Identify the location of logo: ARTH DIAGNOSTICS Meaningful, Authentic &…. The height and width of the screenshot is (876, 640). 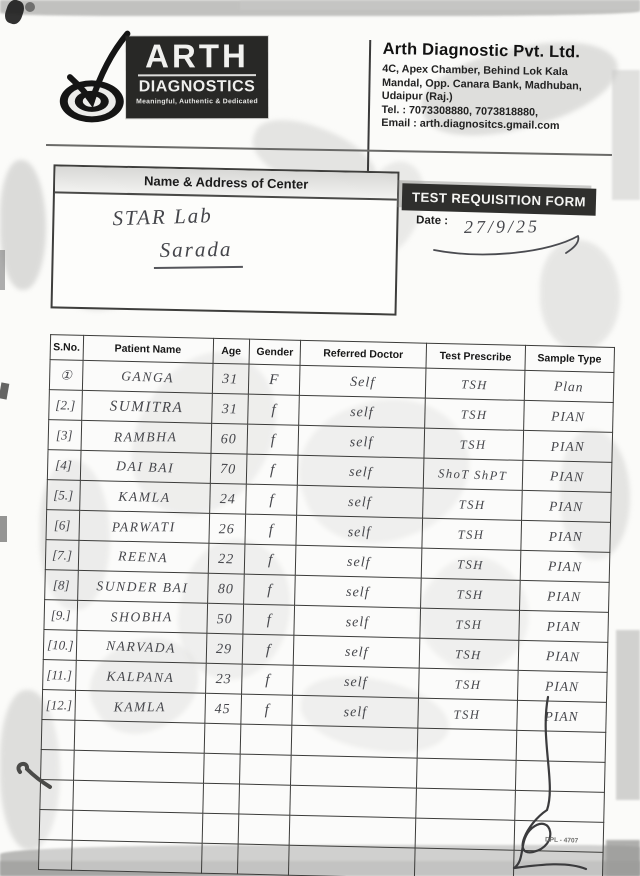
(165, 77).